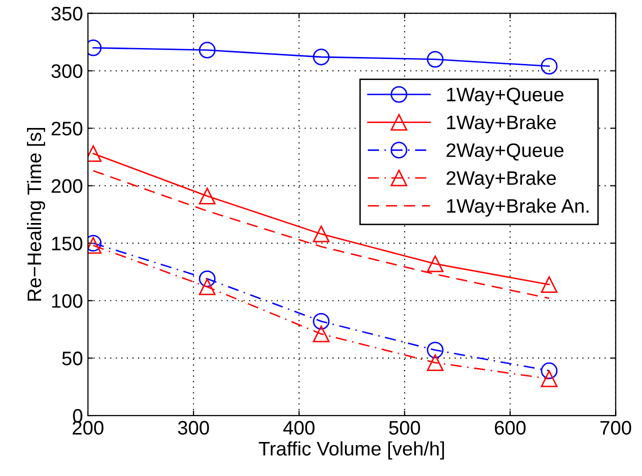 This screenshot has height=476, width=642. I want to click on x-axis-title: Traffic Volume [veh/h], so click(351, 450).